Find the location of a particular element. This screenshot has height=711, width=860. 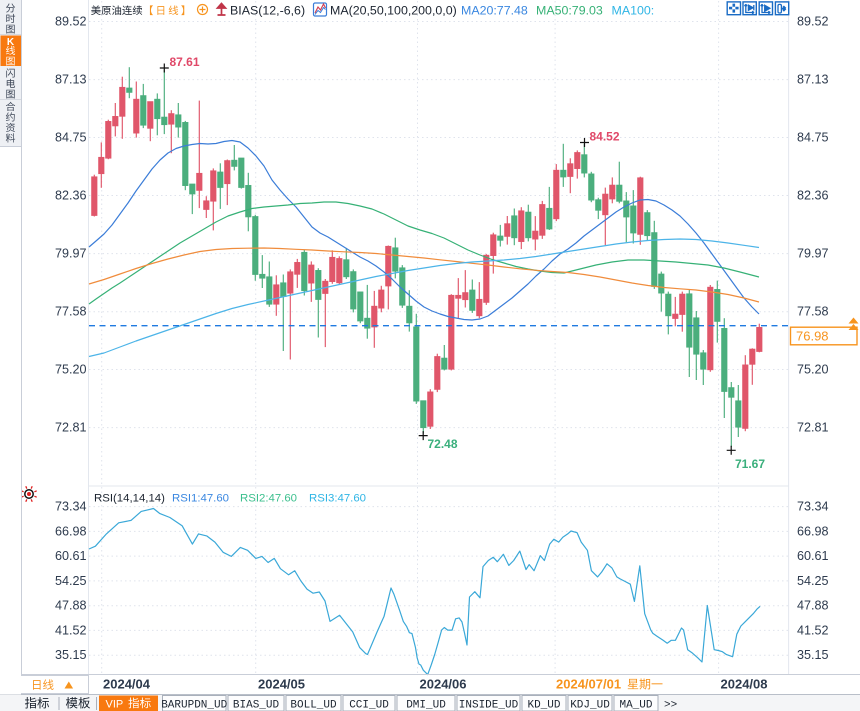

svg-text: RSI1:47.60 is located at coordinates (200, 499).